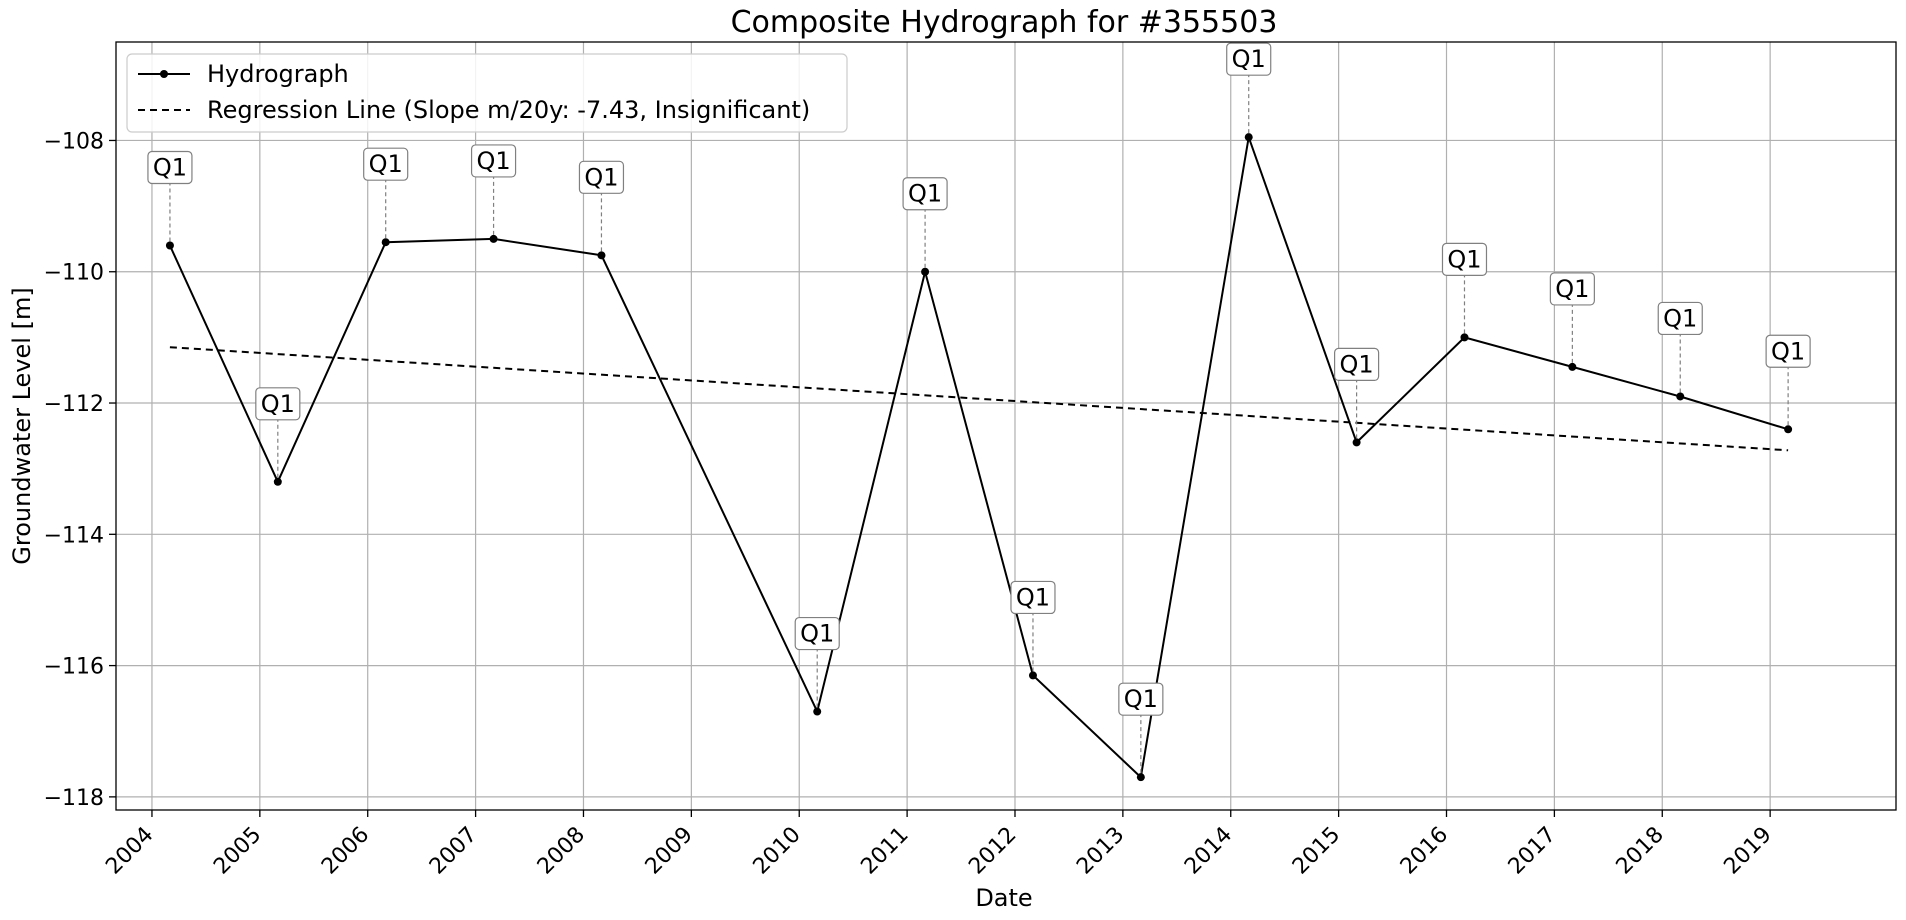  I want to click on x-tick-label: 2016, so click(1424, 850).